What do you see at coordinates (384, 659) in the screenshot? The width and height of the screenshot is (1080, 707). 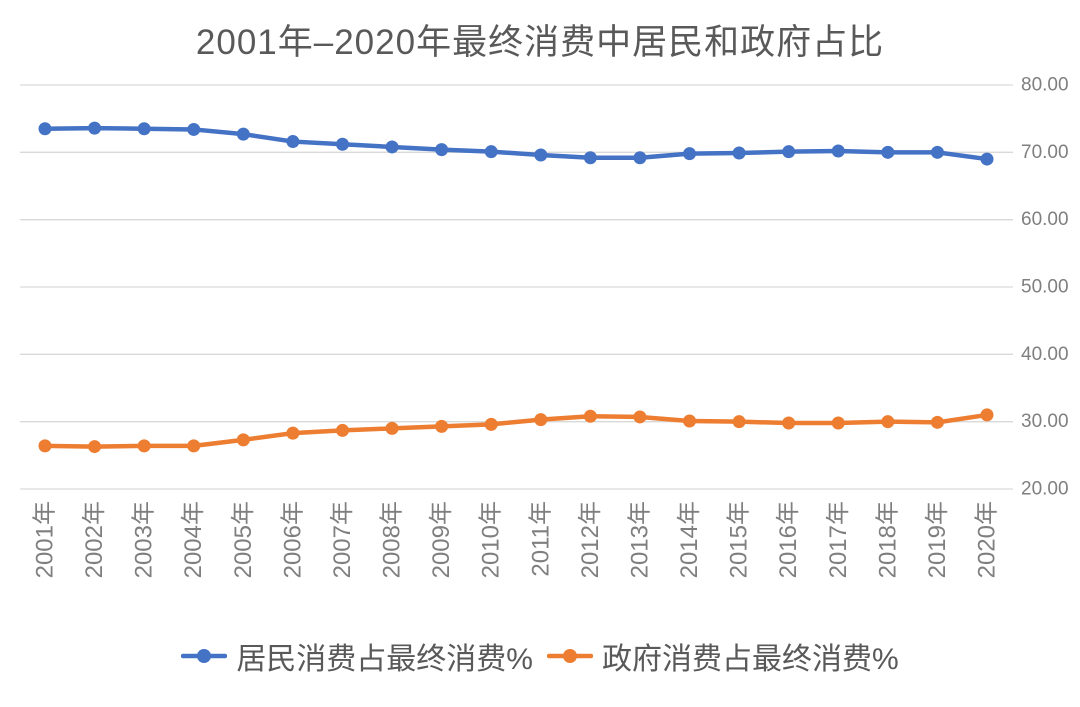 I see `legend-label-residents: 居民消费占最终消费%` at bounding box center [384, 659].